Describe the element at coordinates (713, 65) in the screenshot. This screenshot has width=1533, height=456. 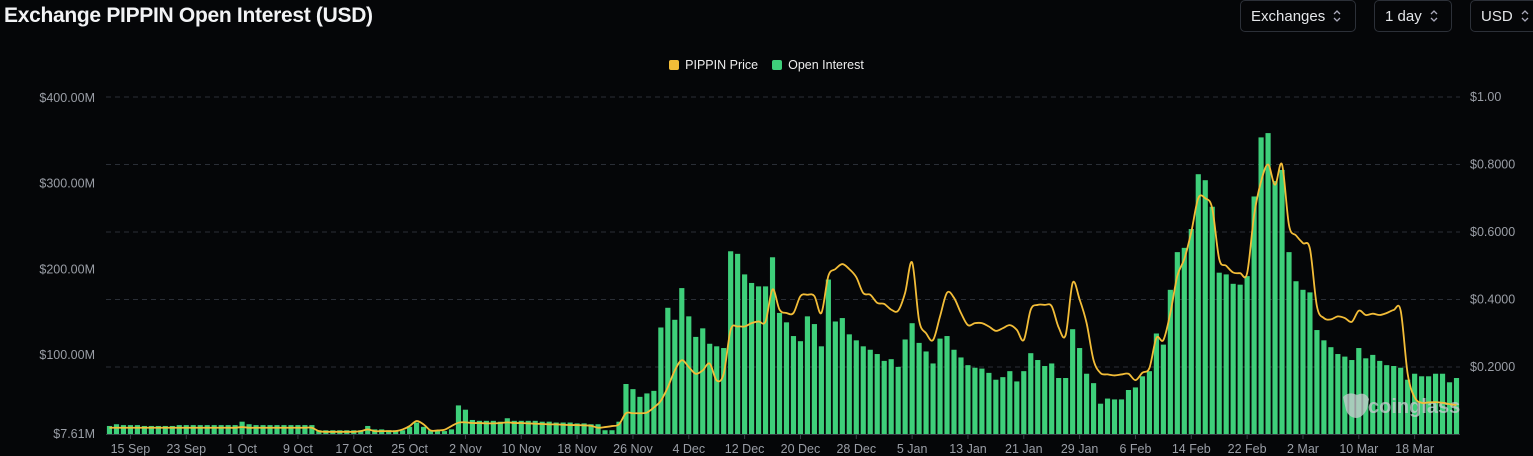
I see `legend-item-price: PIPPIN Price` at that location.